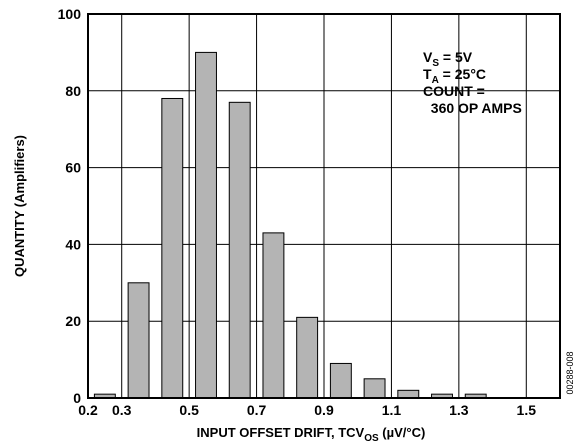 Image resolution: width=579 pixels, height=446 pixels. What do you see at coordinates (570, 372) in the screenshot?
I see `figure-code: 00288-008` at bounding box center [570, 372].